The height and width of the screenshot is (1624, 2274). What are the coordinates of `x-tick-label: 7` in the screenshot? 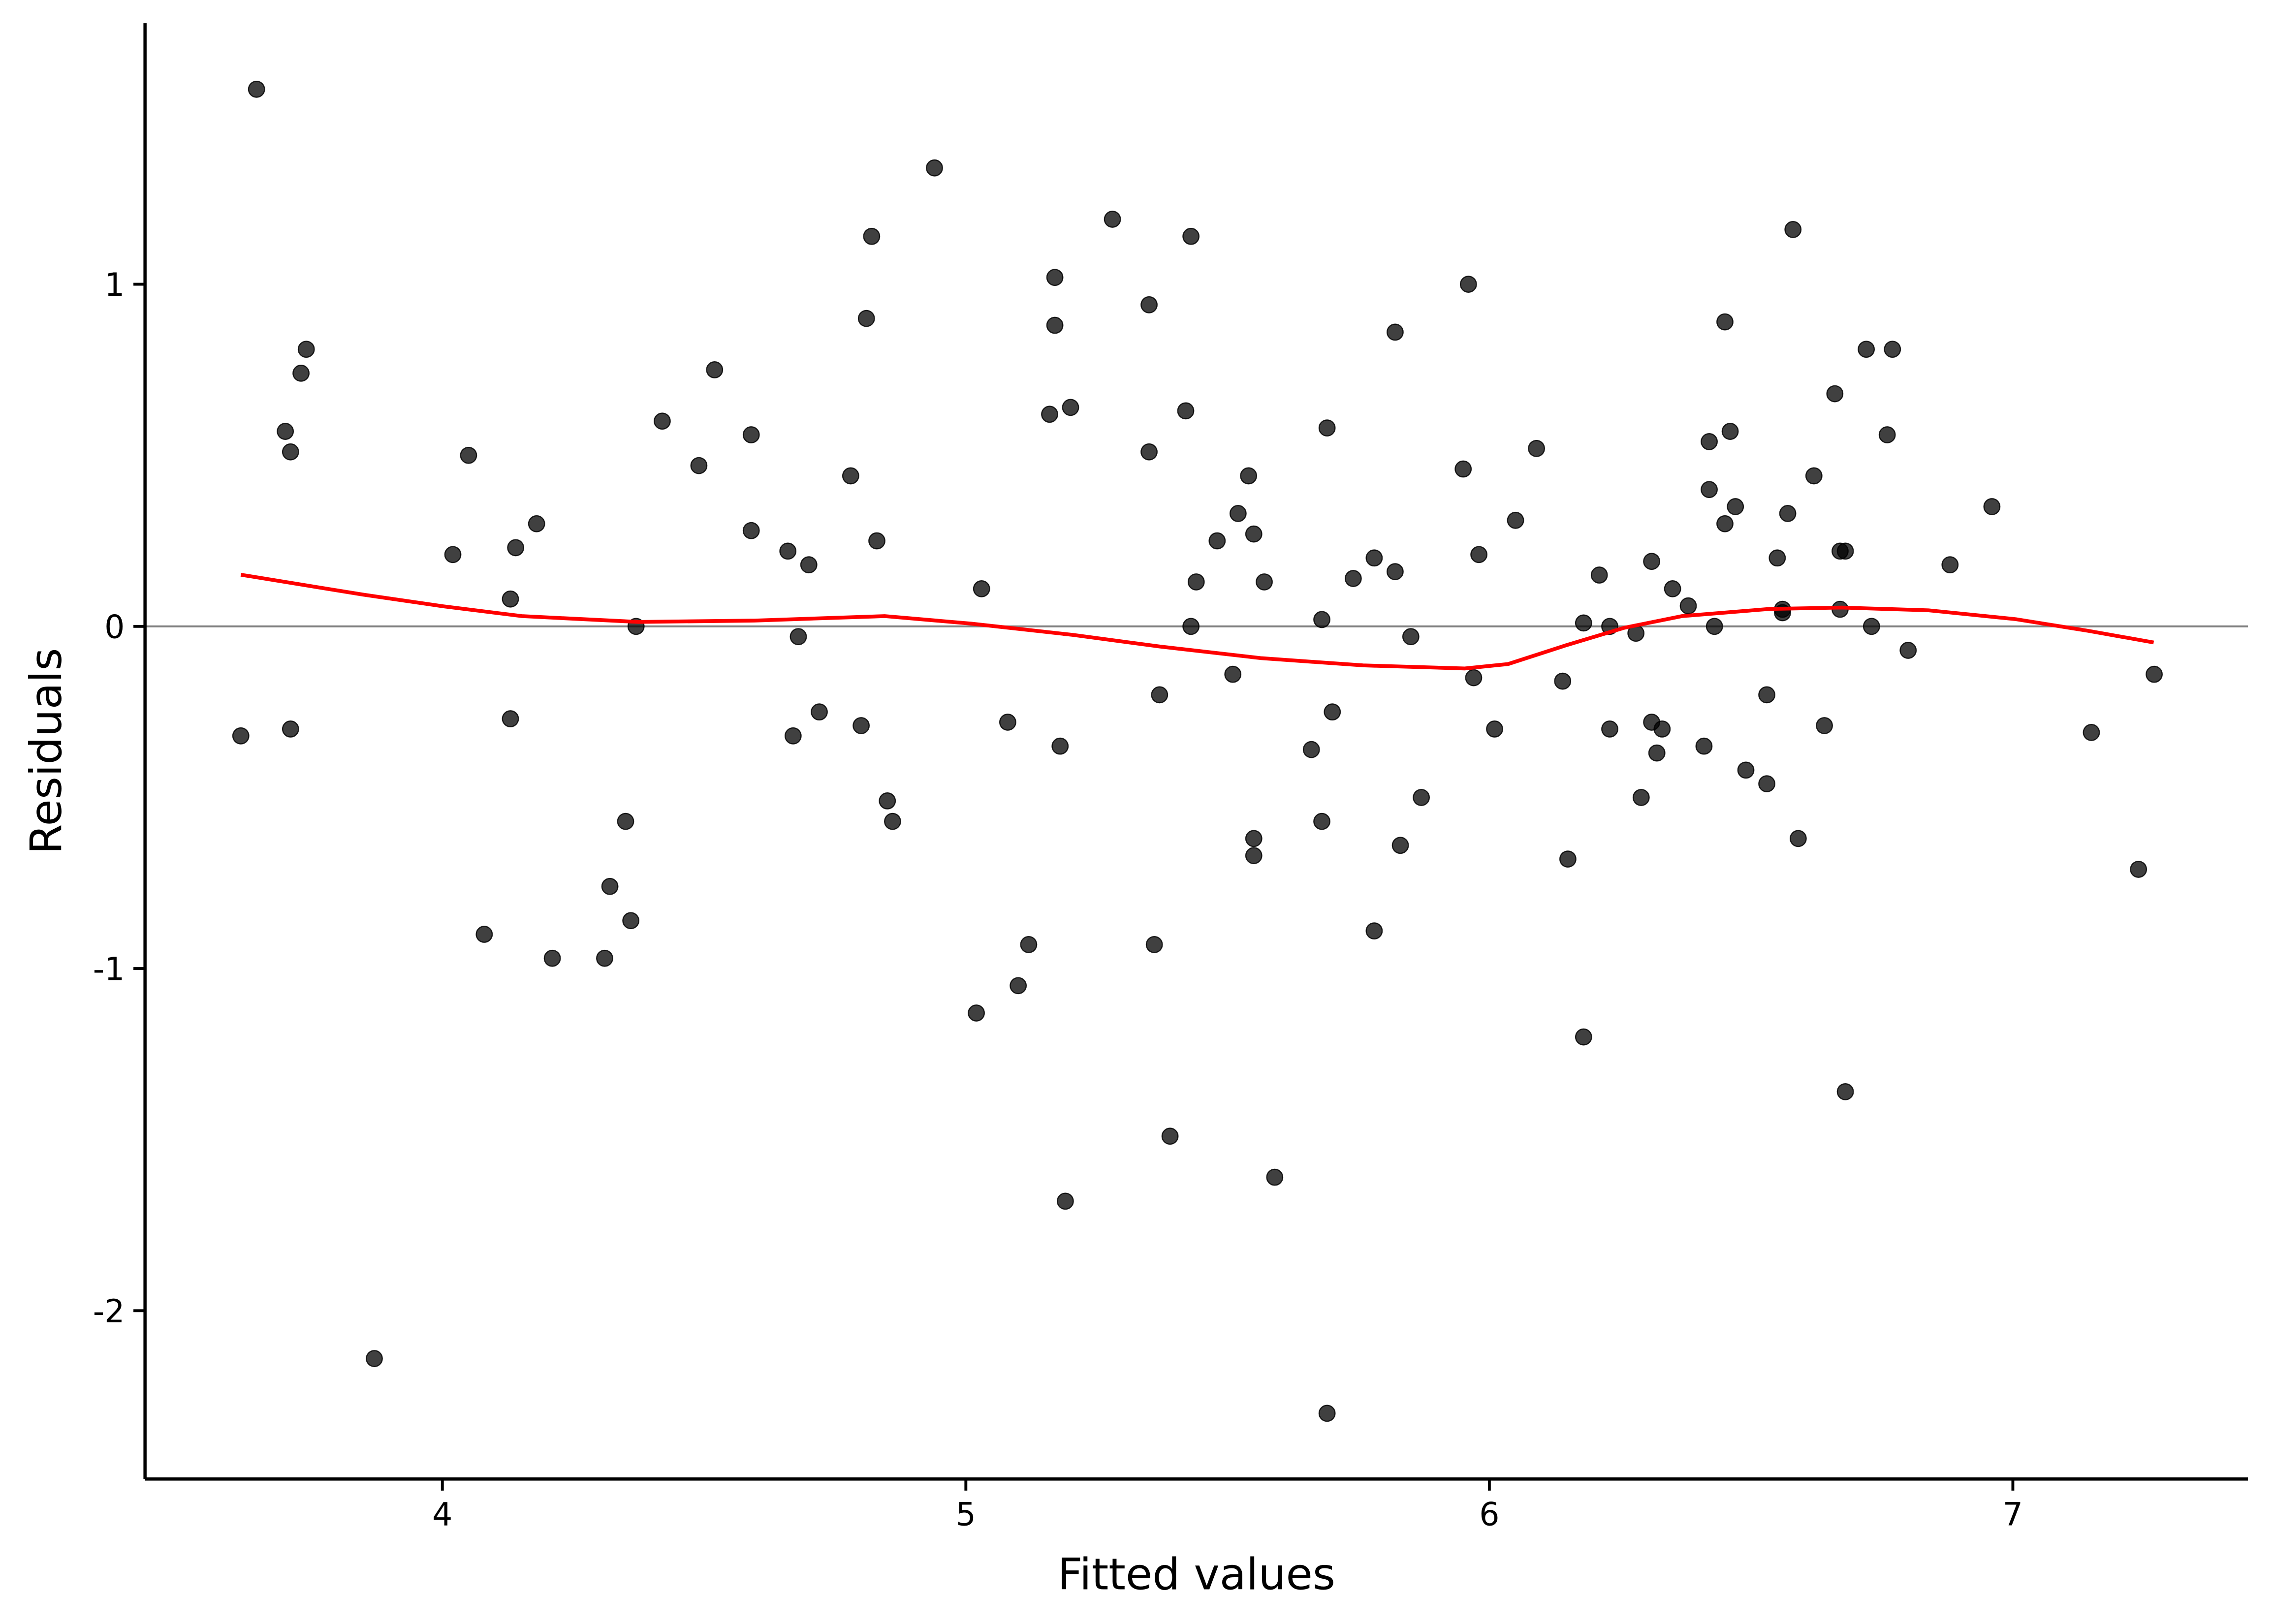 It's located at (2013, 1515).